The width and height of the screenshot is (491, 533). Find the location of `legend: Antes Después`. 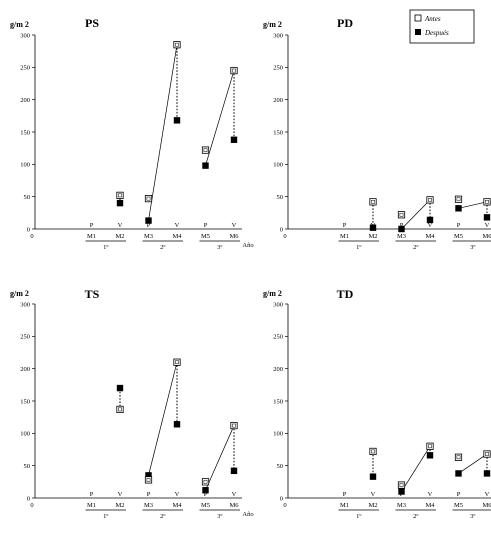

legend: Antes Después is located at coordinates (442, 26).